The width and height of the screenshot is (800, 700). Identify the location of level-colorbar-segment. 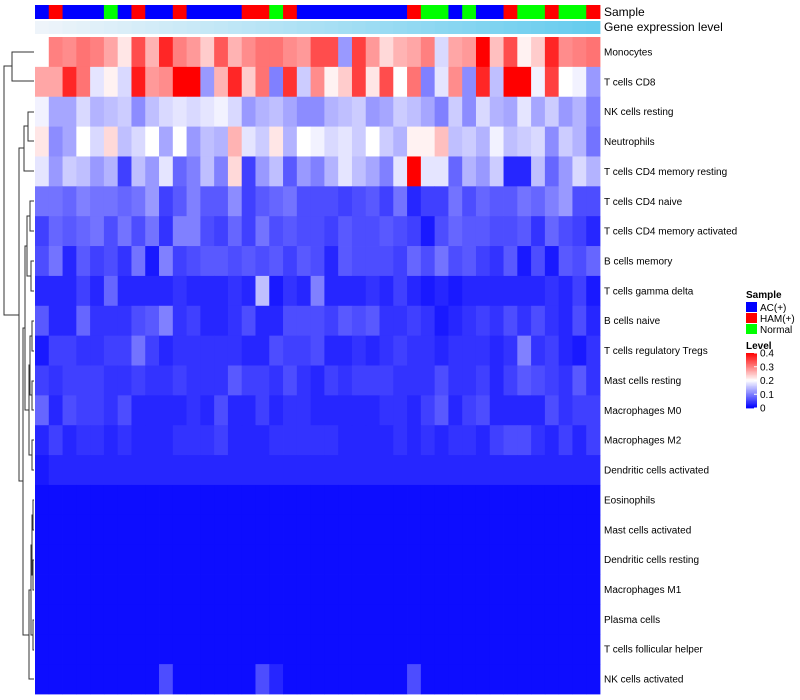
(751, 391).